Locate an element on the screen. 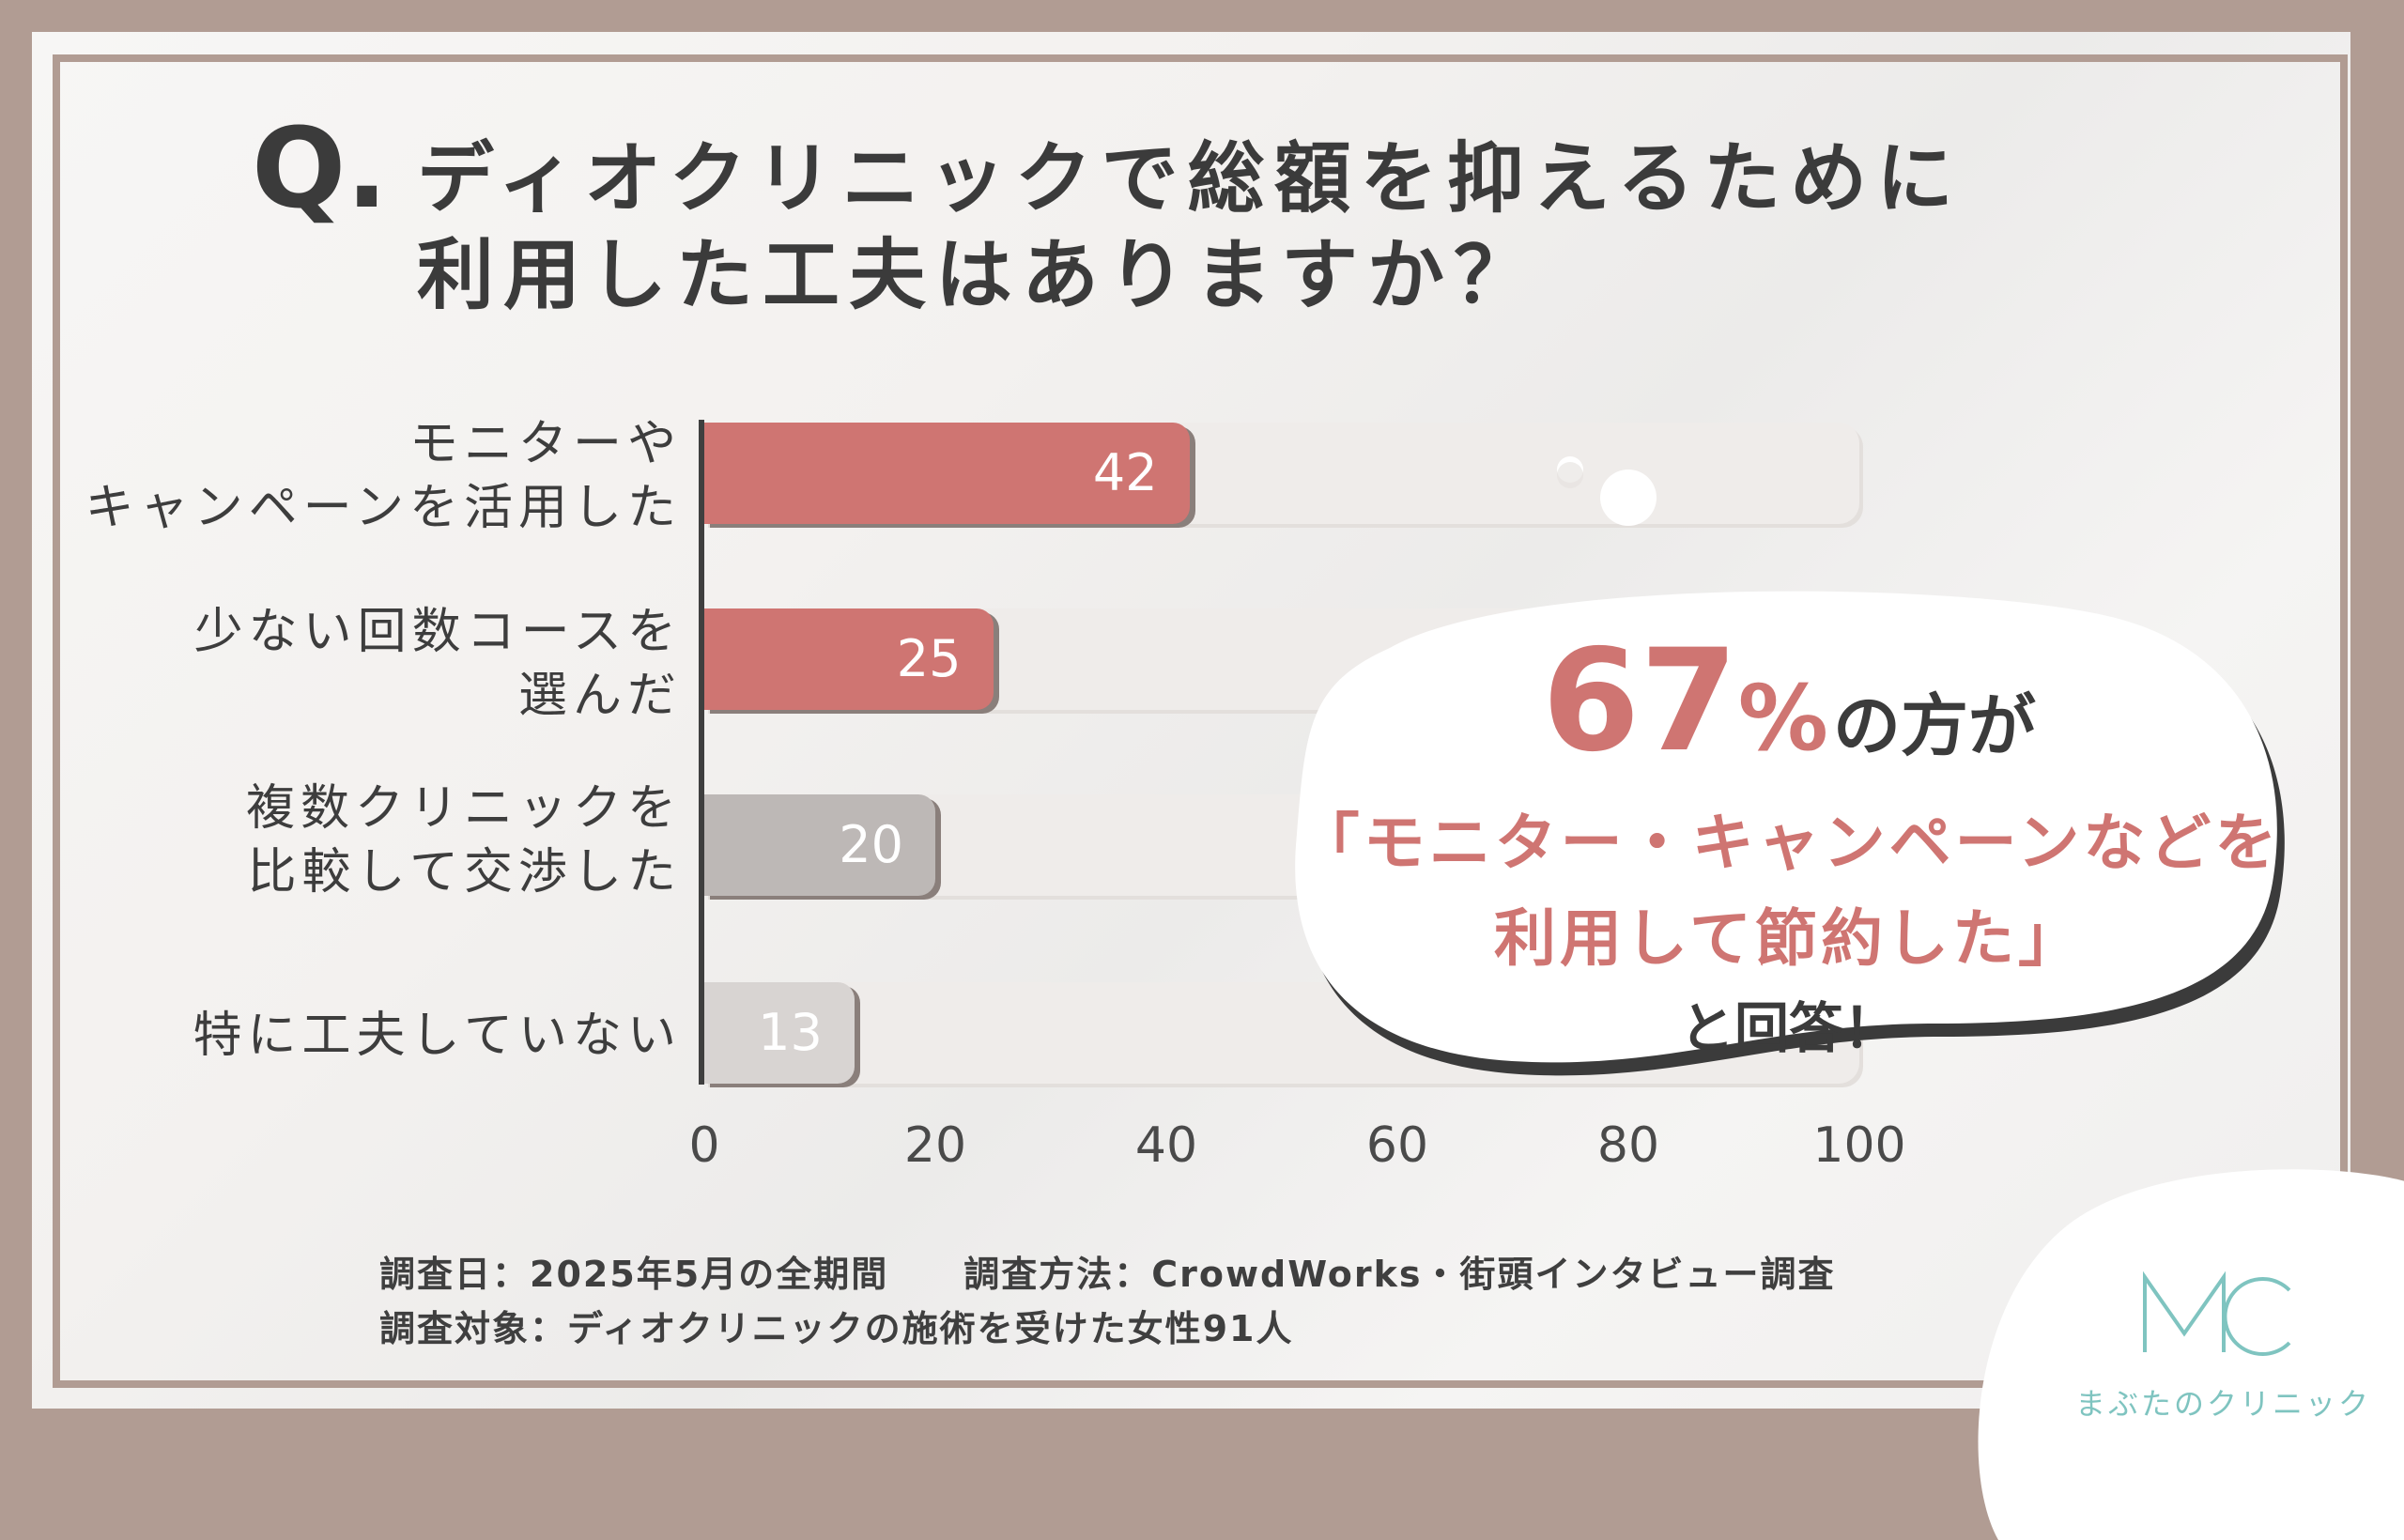 This screenshot has height=1540, width=2404. callout-percent-sign: % is located at coordinates (1782, 718).